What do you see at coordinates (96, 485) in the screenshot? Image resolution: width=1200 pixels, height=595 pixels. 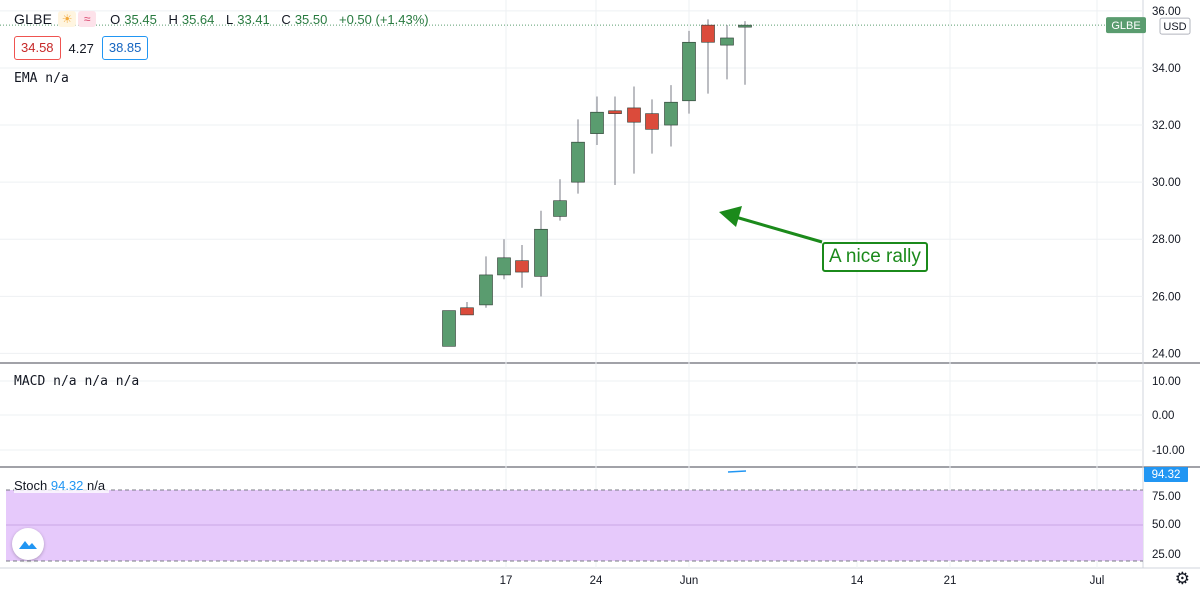 I see `stoch-extra: n/a` at bounding box center [96, 485].